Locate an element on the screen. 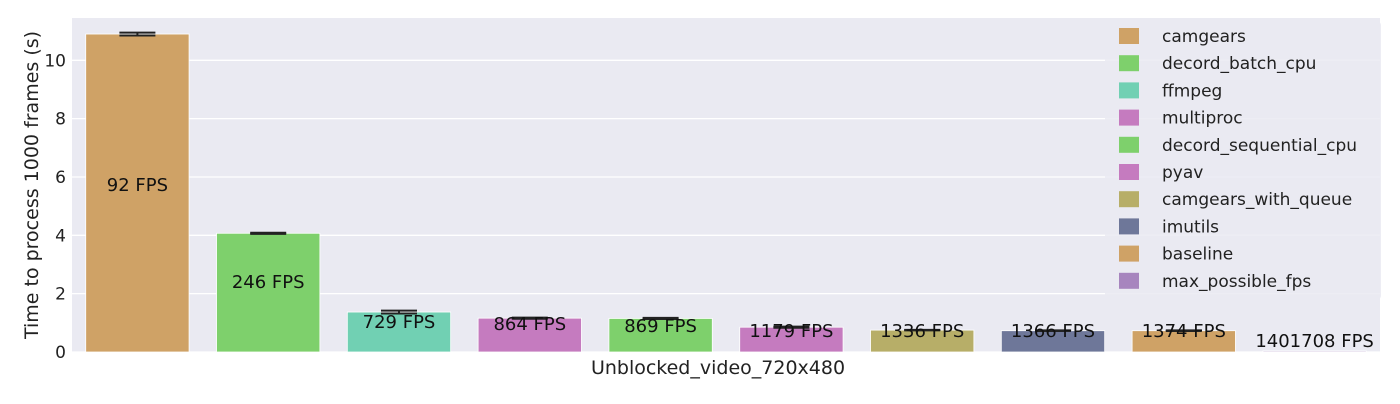 The height and width of the screenshot is (404, 1400). data-label: 864 FPS is located at coordinates (529, 324).